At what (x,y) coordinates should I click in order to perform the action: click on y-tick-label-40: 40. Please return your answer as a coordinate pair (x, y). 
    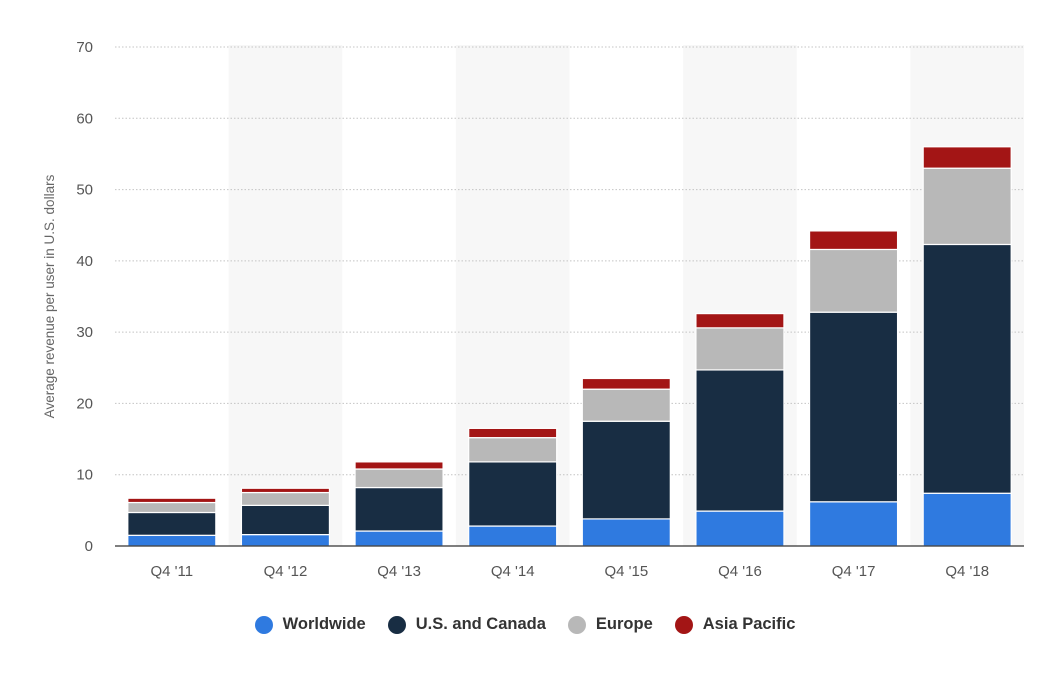
    Looking at the image, I should click on (84, 261).